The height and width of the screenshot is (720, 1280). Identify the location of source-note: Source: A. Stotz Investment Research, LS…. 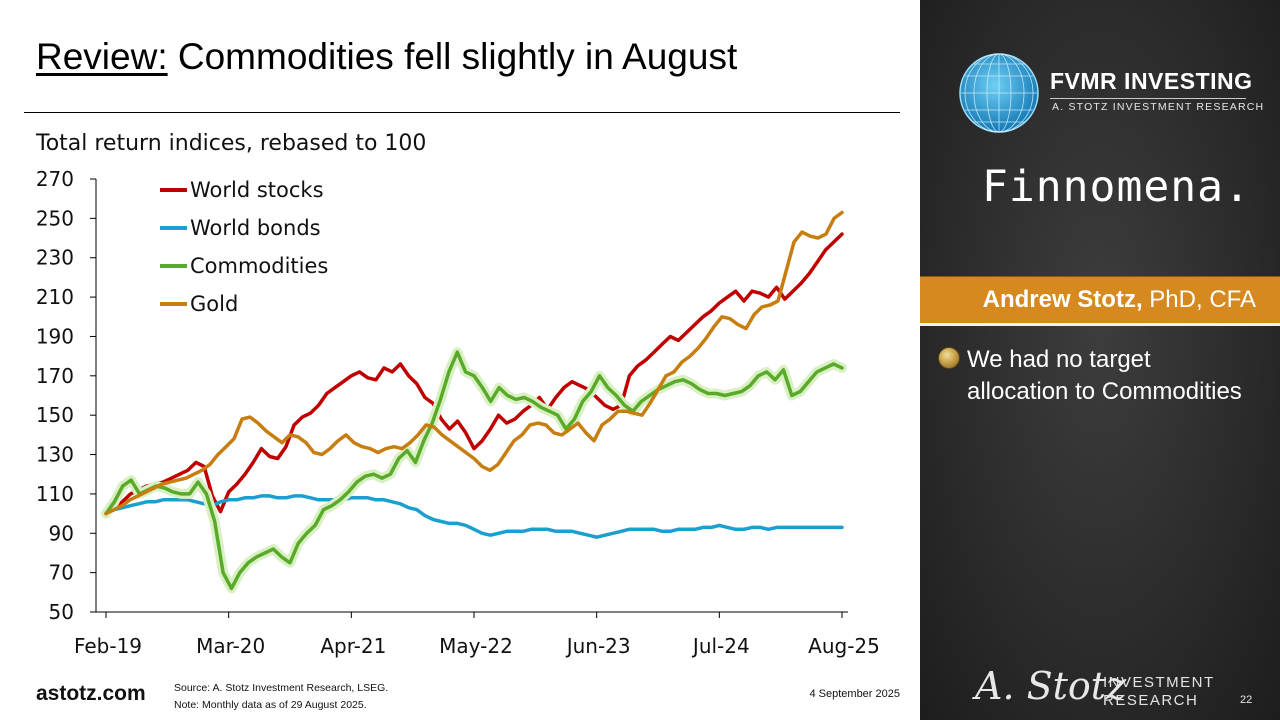
(281, 688).